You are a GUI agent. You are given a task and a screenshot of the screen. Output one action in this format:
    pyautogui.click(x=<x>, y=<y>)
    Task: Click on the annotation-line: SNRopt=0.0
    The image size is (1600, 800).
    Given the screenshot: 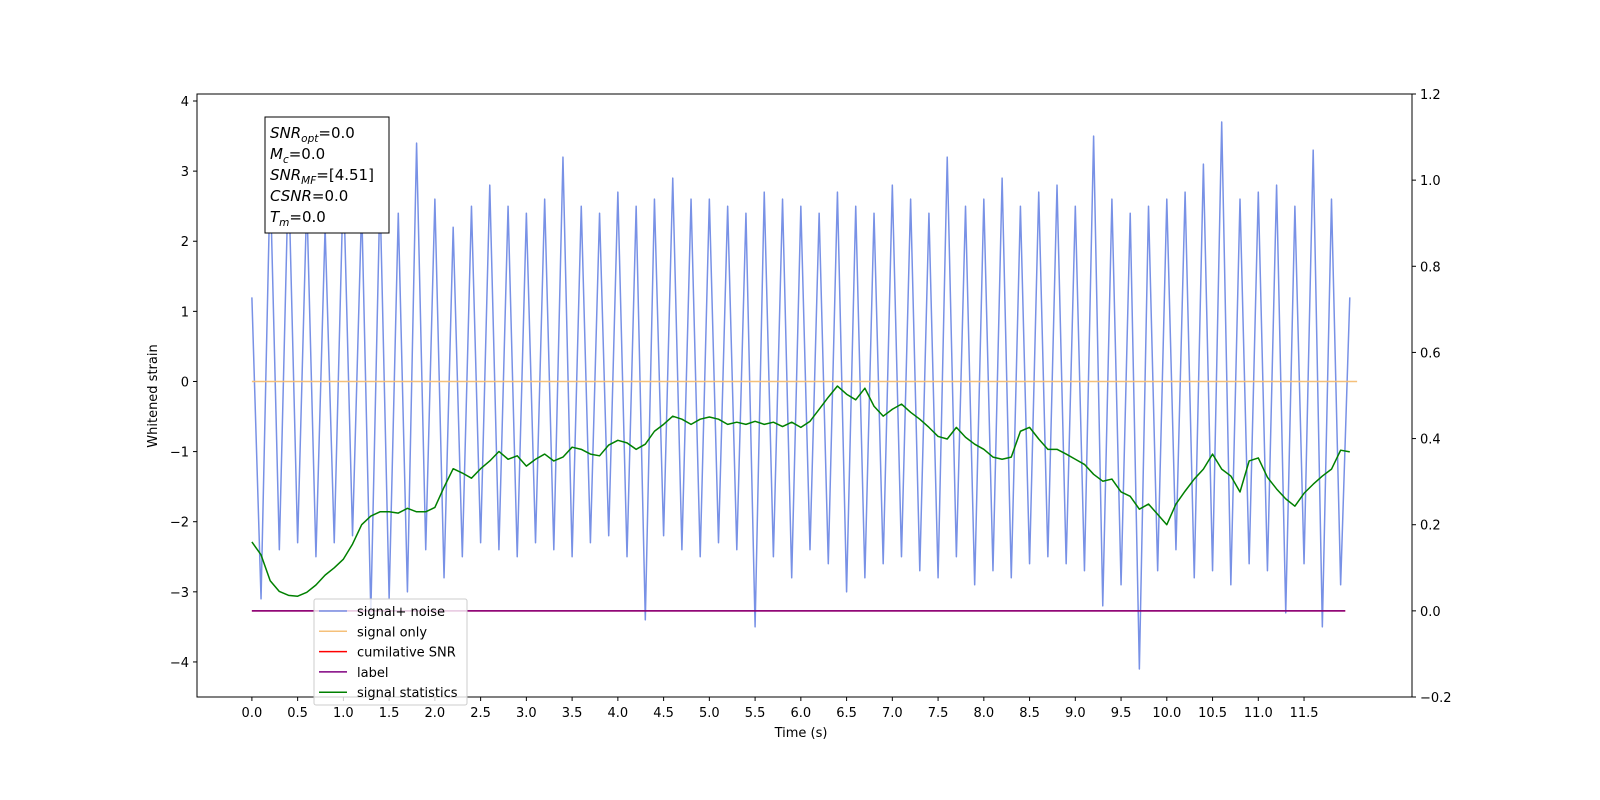 What is the action you would take?
    pyautogui.click(x=312, y=134)
    